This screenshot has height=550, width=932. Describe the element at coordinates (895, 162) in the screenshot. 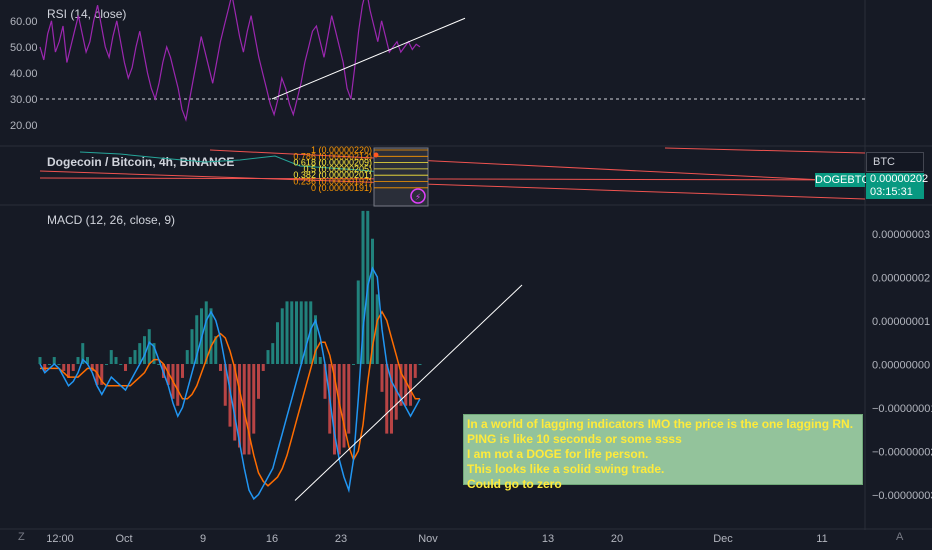

I see `symbol-badge: BTC` at that location.